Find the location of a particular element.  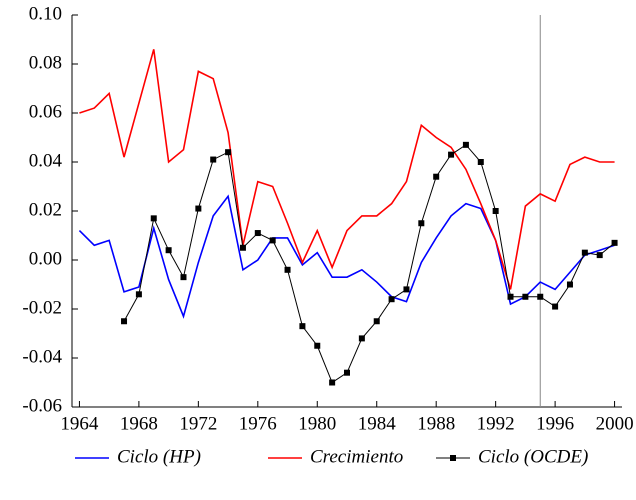

y-tick-label: 0.04 is located at coordinates (46, 160).